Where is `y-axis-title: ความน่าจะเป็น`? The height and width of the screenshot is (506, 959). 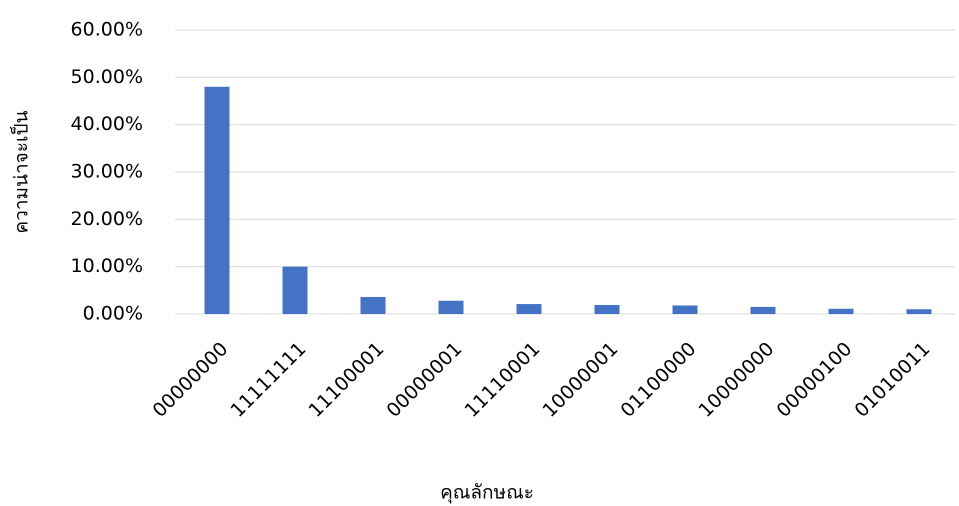 y-axis-title: ความน่าจะเป็น is located at coordinates (21, 171).